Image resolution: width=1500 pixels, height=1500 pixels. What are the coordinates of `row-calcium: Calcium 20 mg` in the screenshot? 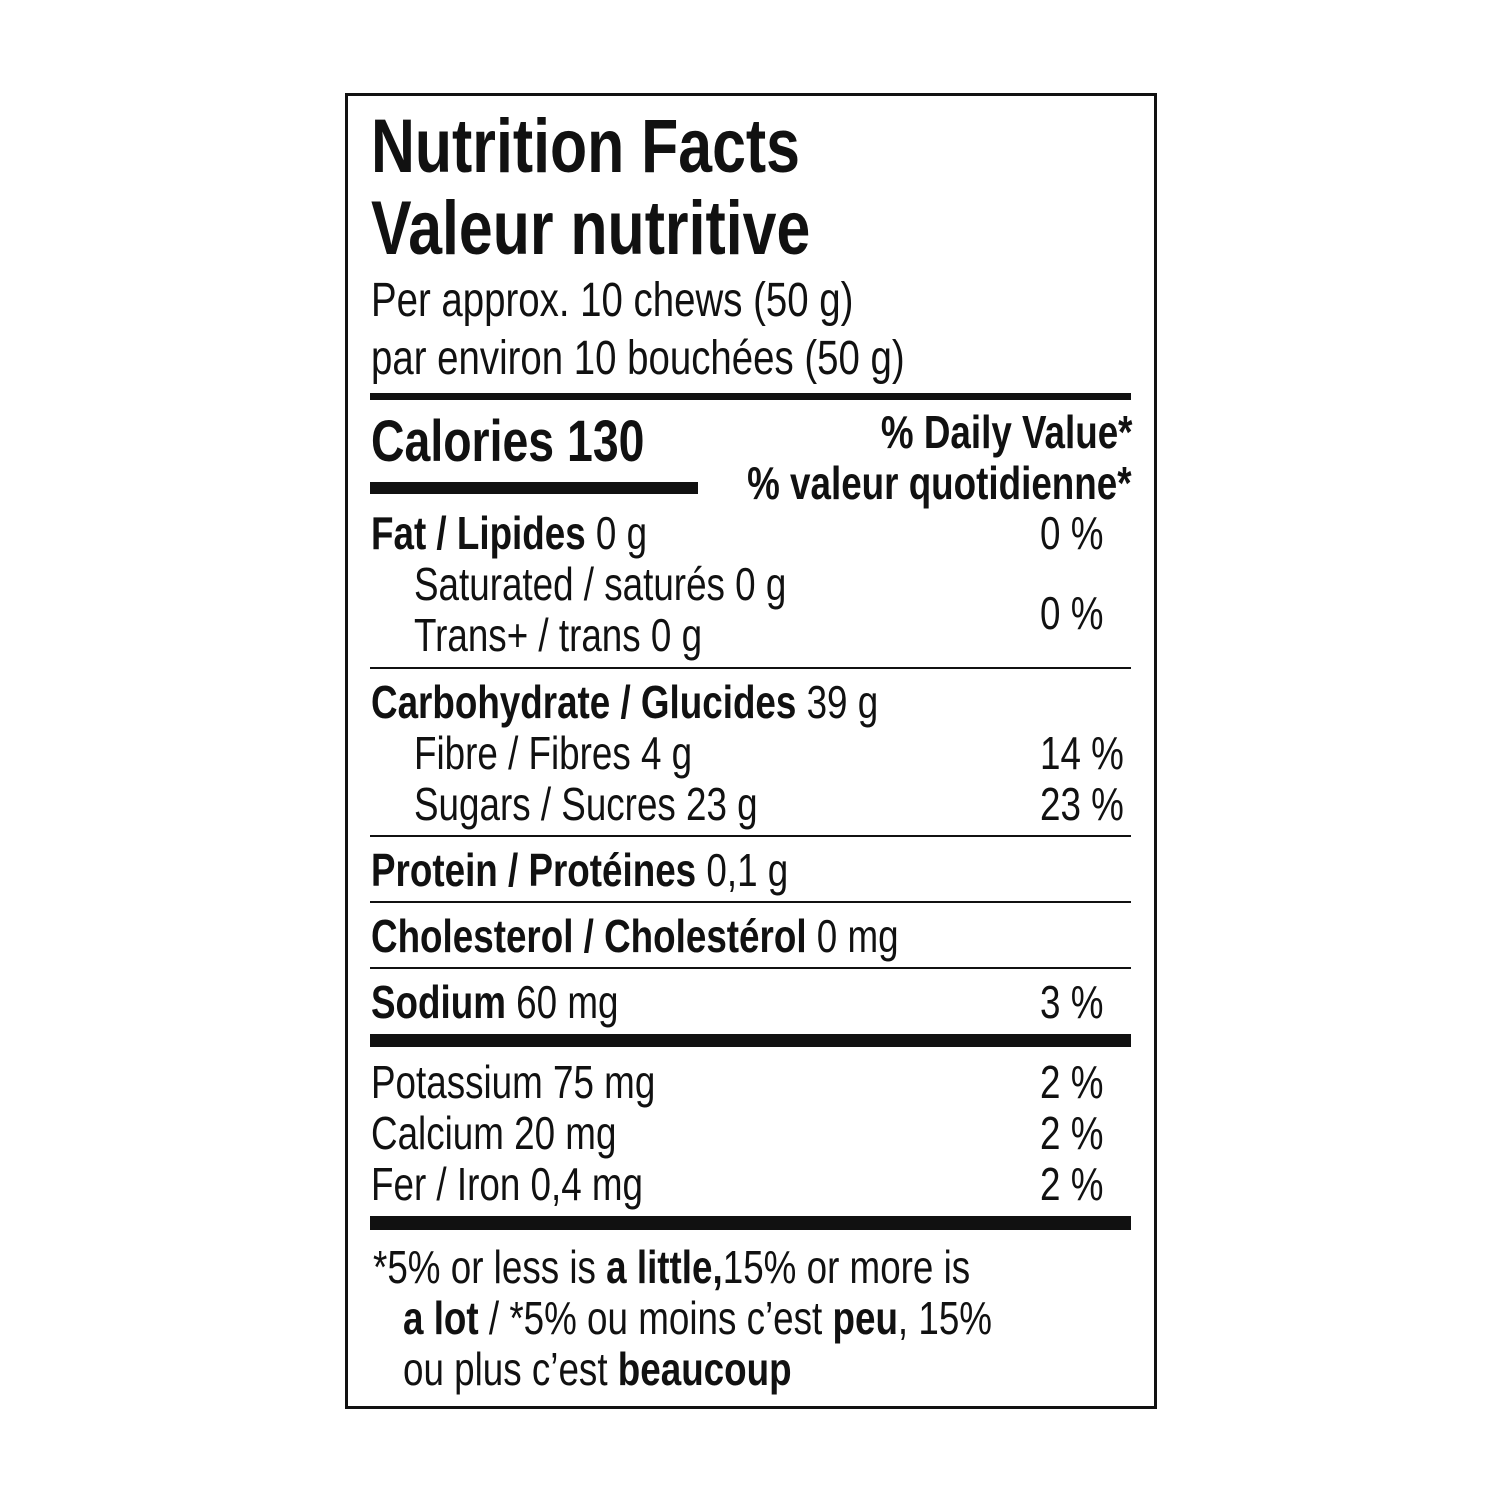 It's located at (494, 1133).